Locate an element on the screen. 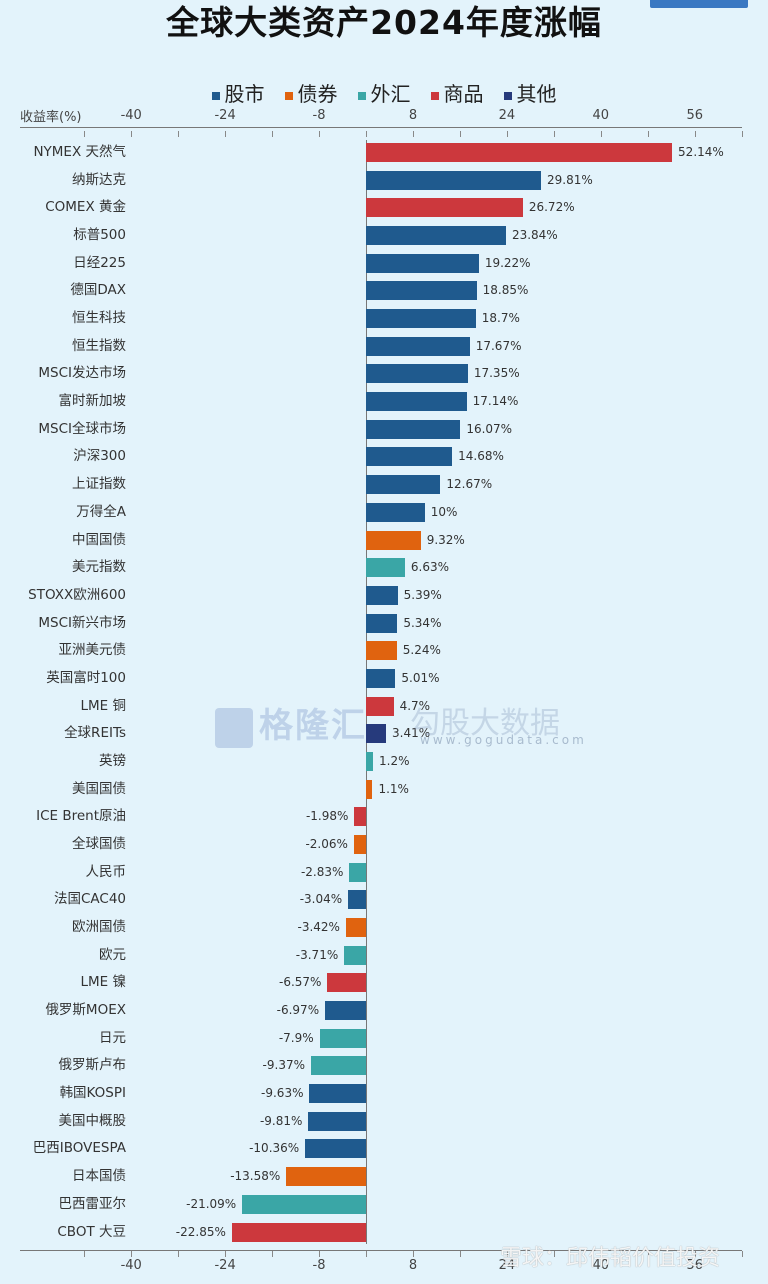 Image resolution: width=768 pixels, height=1284 pixels. bar-row: 全球REITs 3.41% is located at coordinates (384, 733).